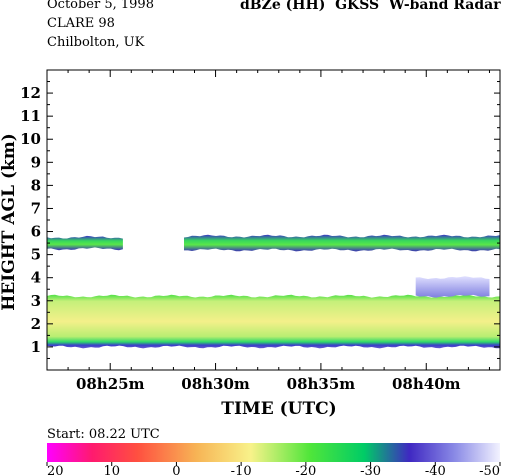 The image size is (509, 476). What do you see at coordinates (36, 208) in the screenshot?
I see `y-tick-label: 7` at bounding box center [36, 208].